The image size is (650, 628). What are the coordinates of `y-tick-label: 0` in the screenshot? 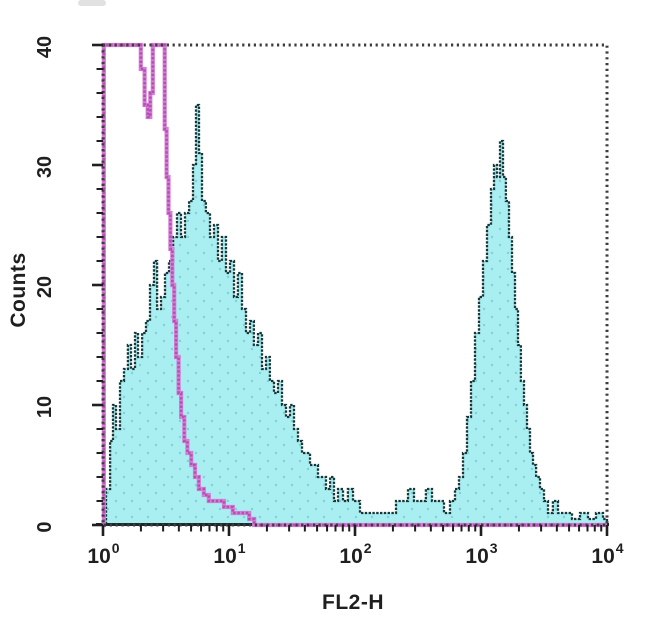 It's located at (45, 527).